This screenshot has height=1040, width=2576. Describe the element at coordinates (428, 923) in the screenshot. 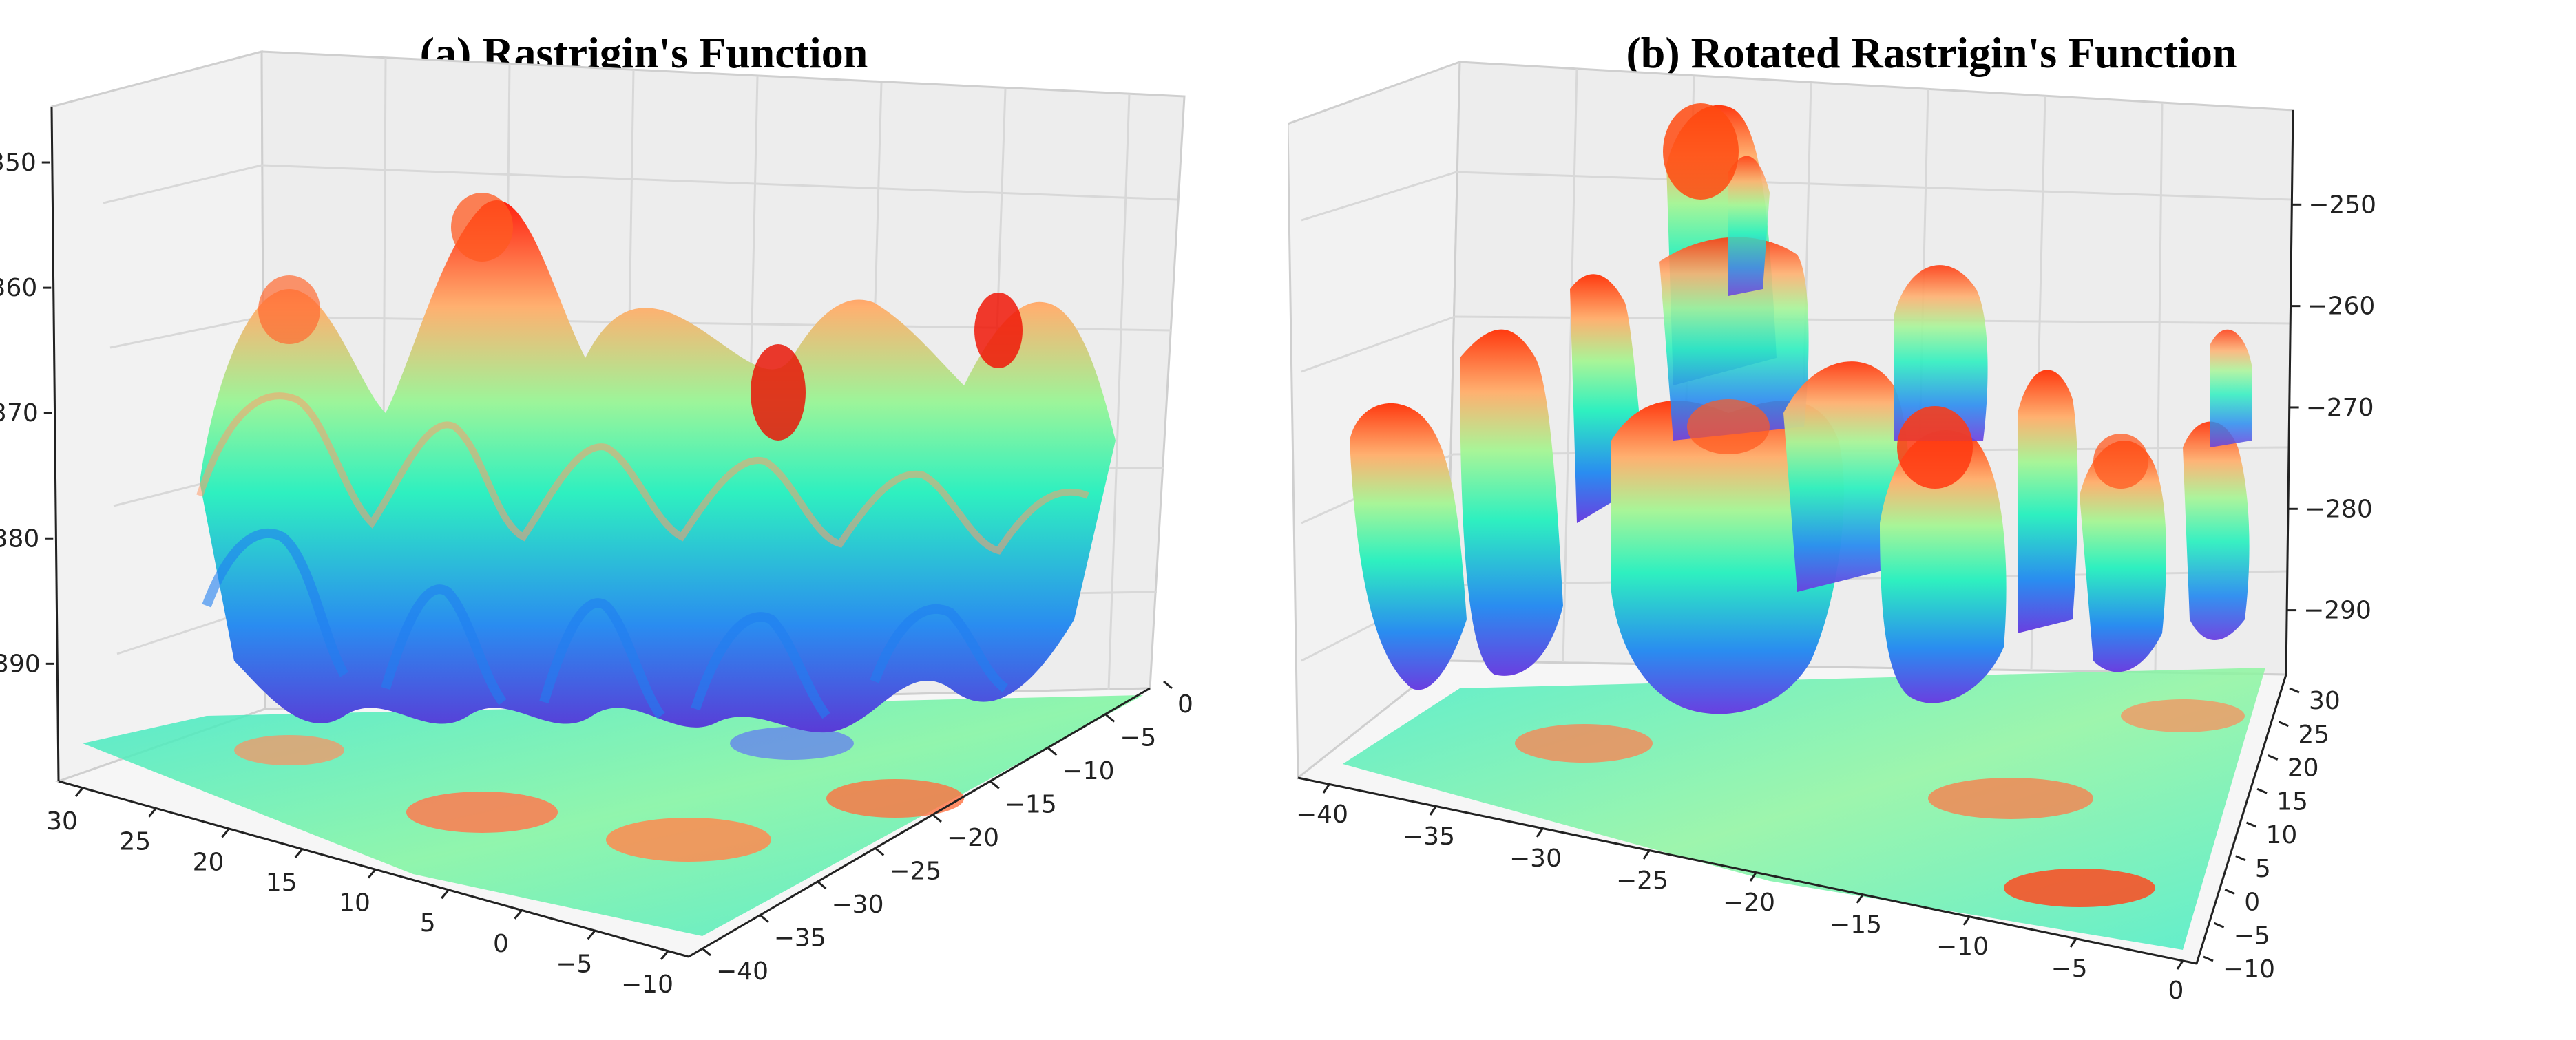

I see `x-a-tick-label: 5` at that location.